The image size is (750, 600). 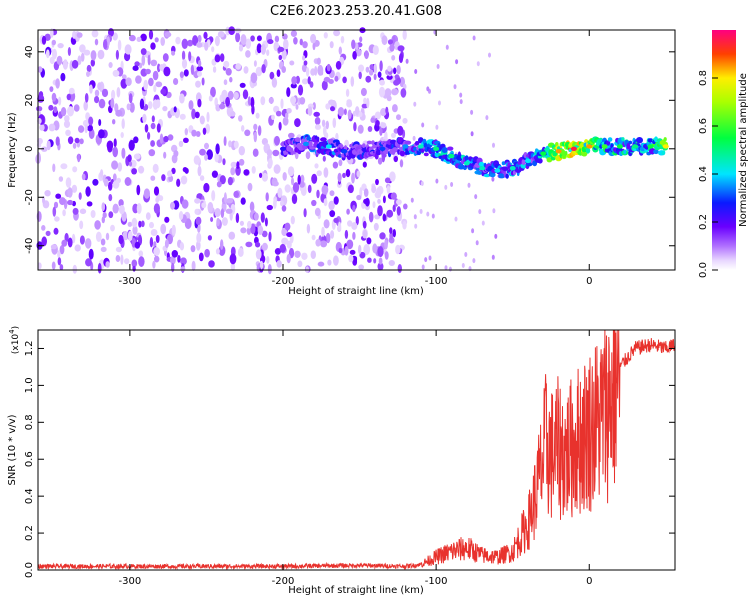 I want to click on y-tick-label: 1.0, so click(x=29, y=385).